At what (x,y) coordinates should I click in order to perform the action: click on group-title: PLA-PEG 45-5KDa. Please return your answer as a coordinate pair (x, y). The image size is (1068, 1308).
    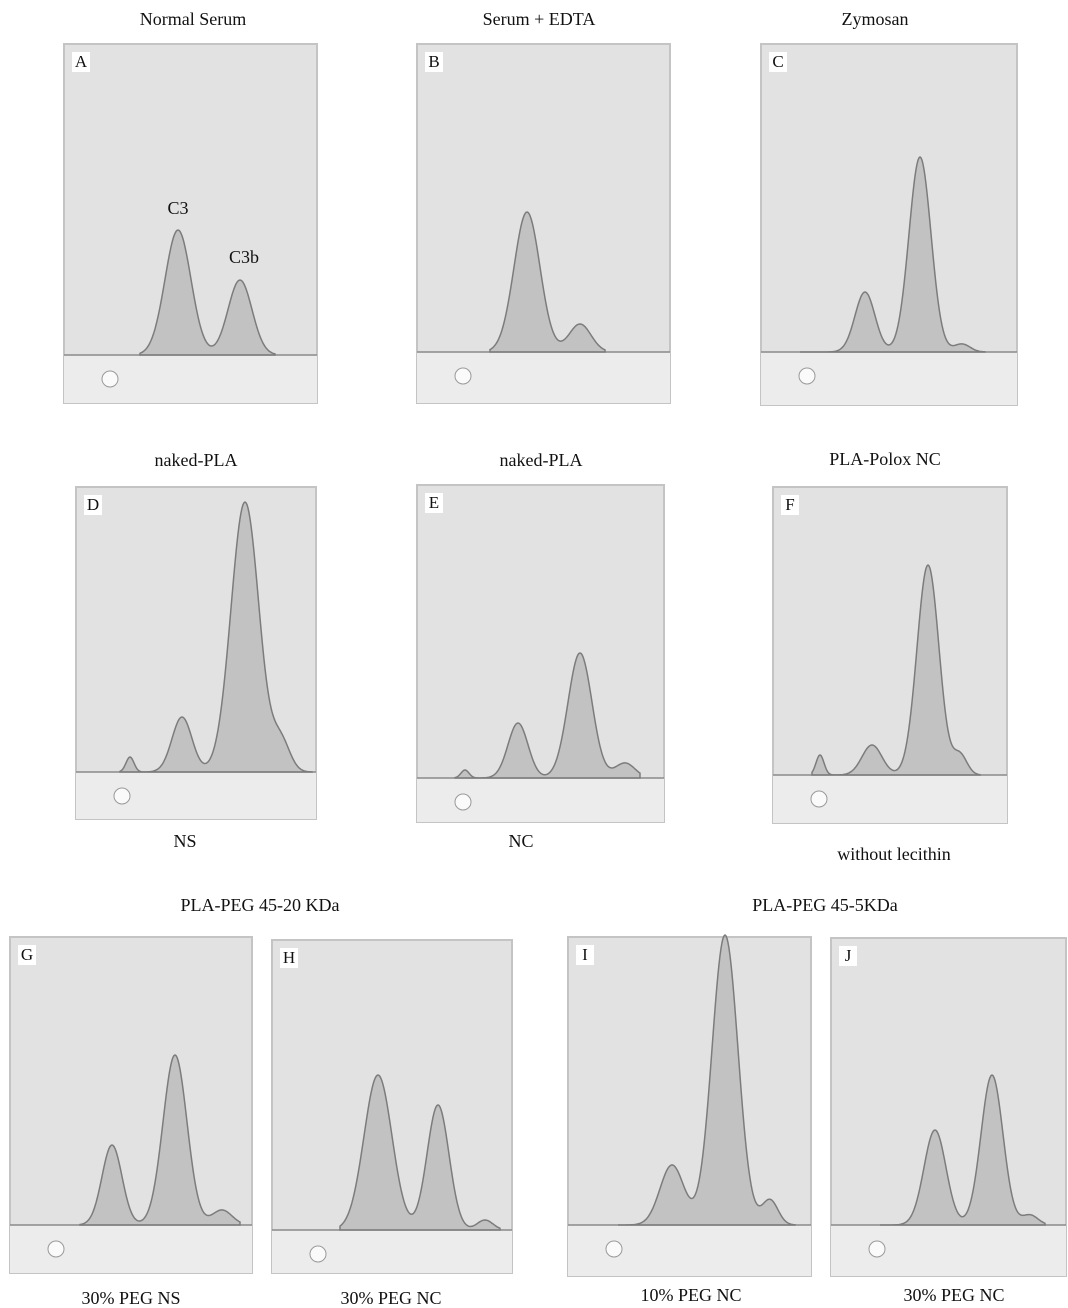
    Looking at the image, I should click on (825, 905).